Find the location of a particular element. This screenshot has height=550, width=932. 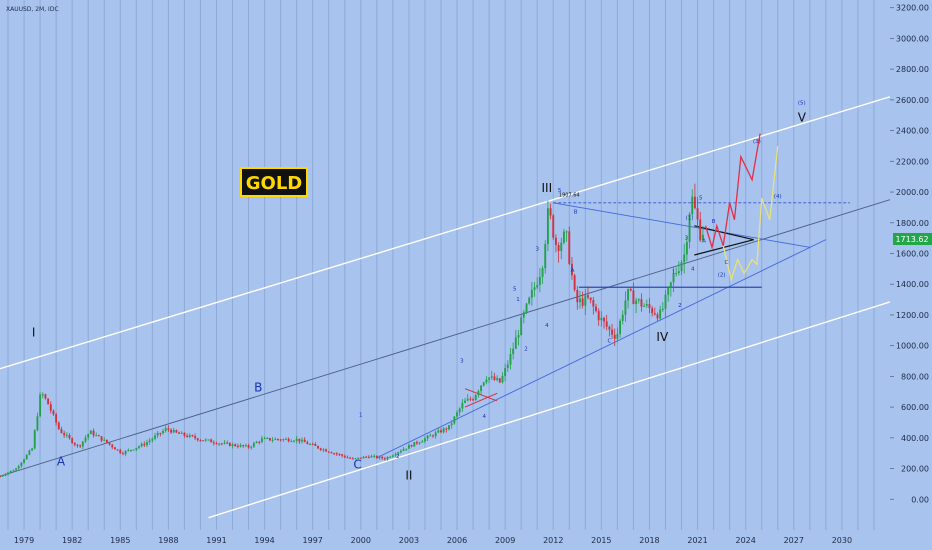

x-tick-label: 2021 is located at coordinates (697, 540).